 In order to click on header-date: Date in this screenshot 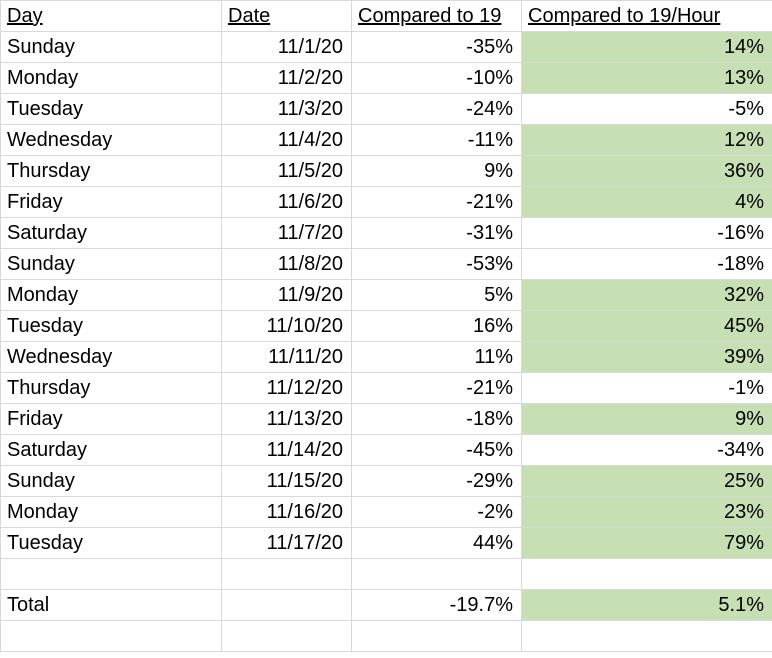, I will do `click(286, 16)`.